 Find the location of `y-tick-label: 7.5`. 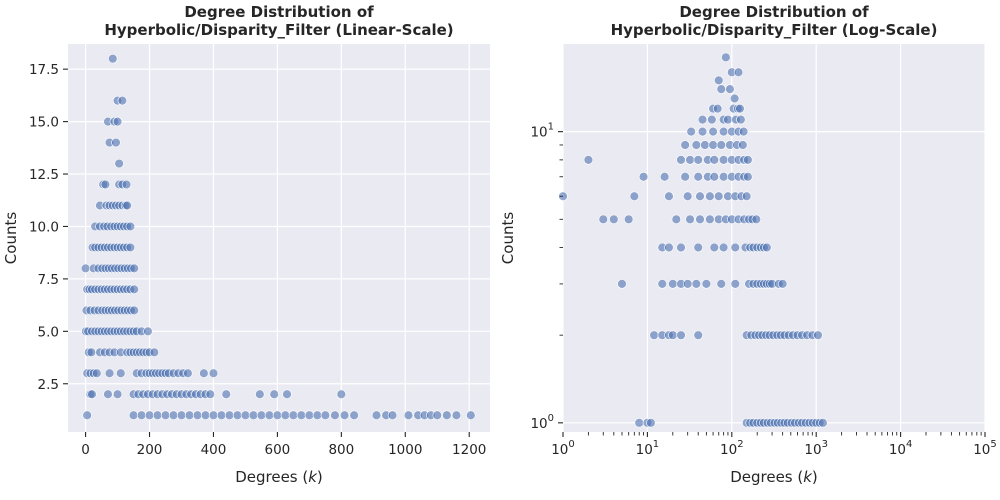

y-tick-label: 7.5 is located at coordinates (48, 280).